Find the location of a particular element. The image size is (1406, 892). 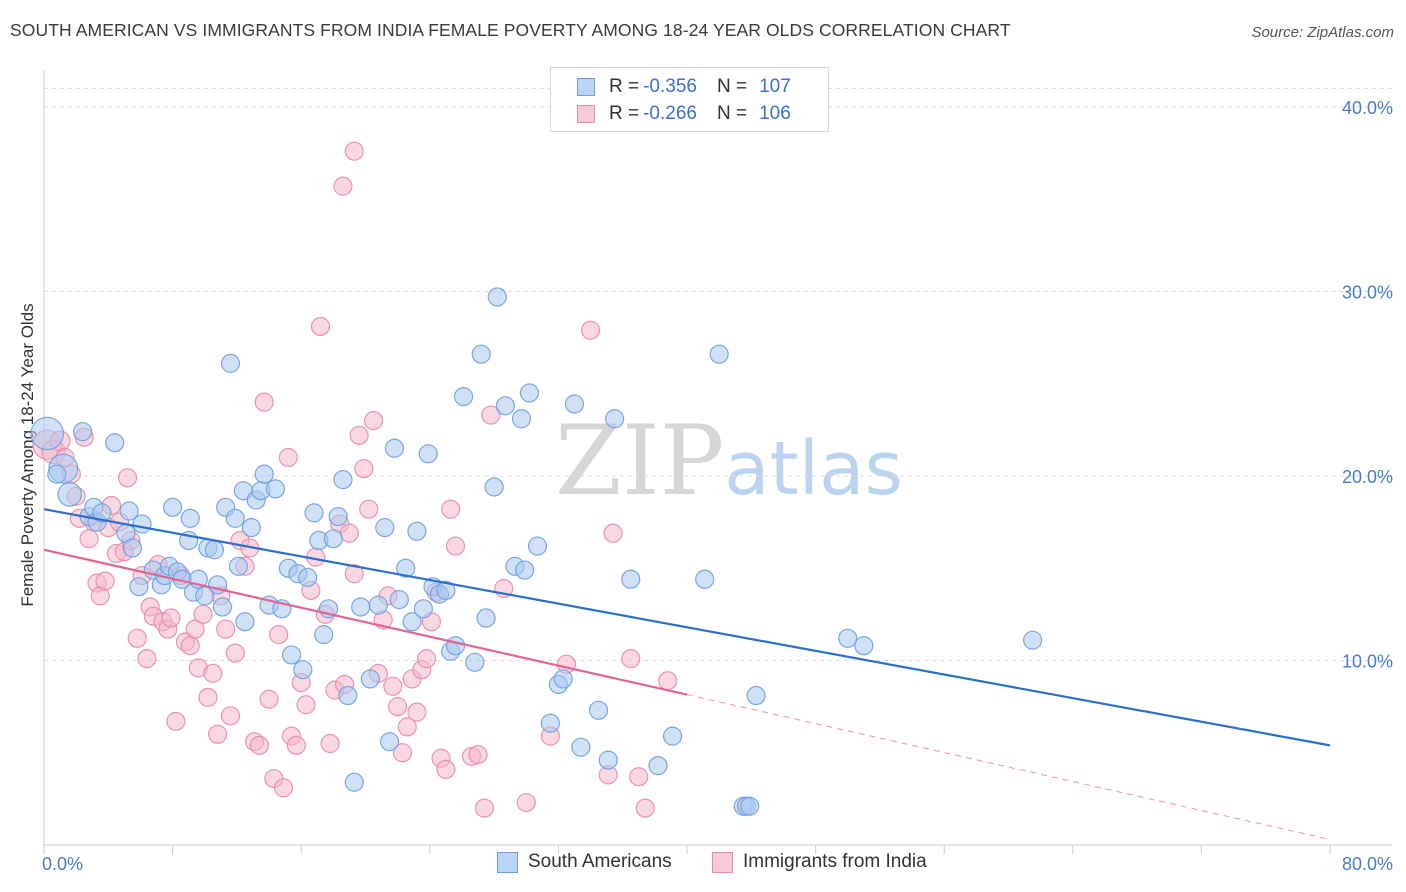

legend-swatch-pink is located at coordinates (586, 114).